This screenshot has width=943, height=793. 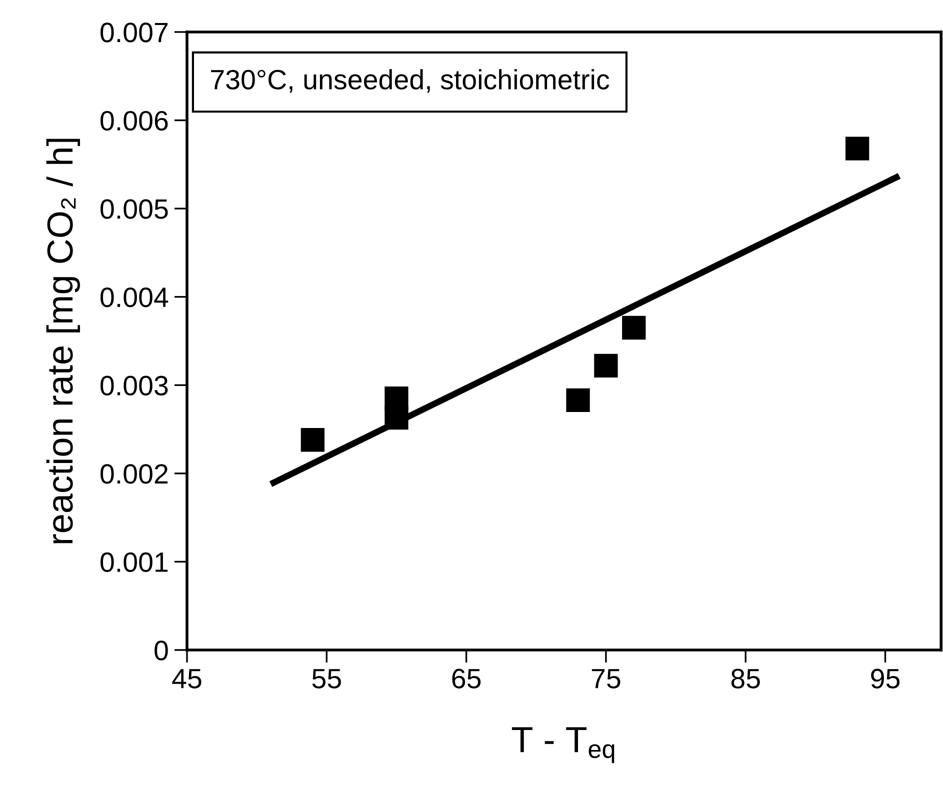 I want to click on x-tick-label: 95, so click(x=885, y=678).